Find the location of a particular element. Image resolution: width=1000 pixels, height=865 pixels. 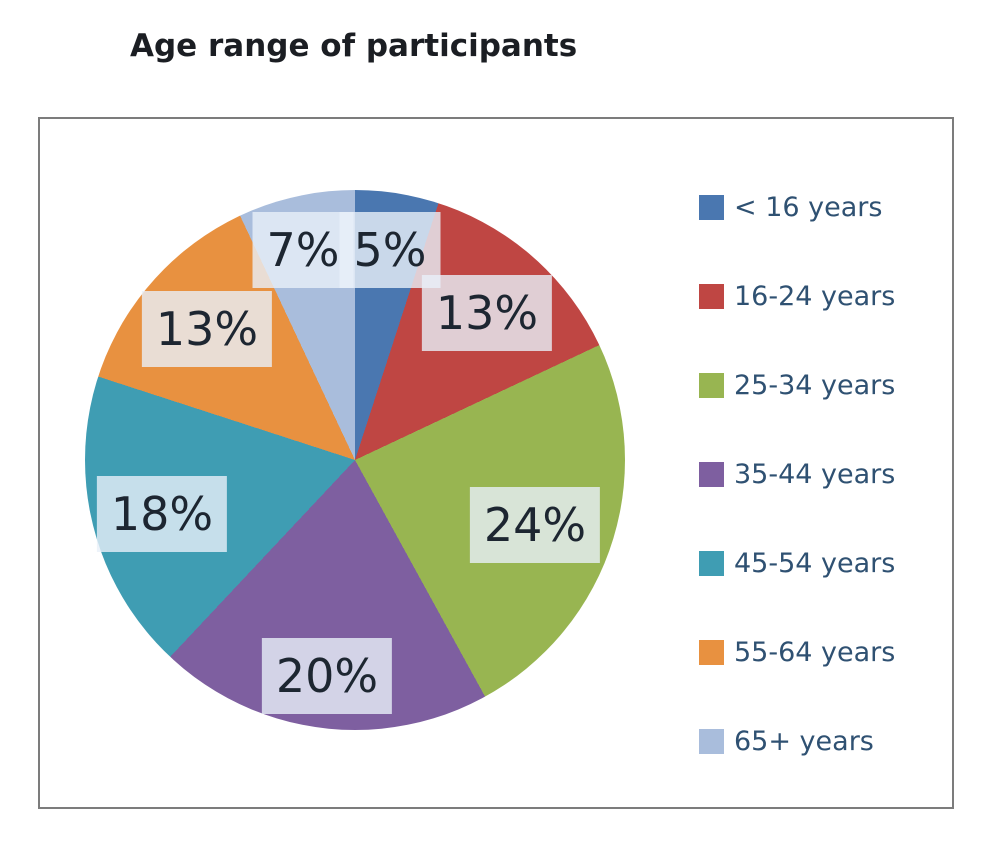

legend-label-under16: < 16 years is located at coordinates (808, 207).